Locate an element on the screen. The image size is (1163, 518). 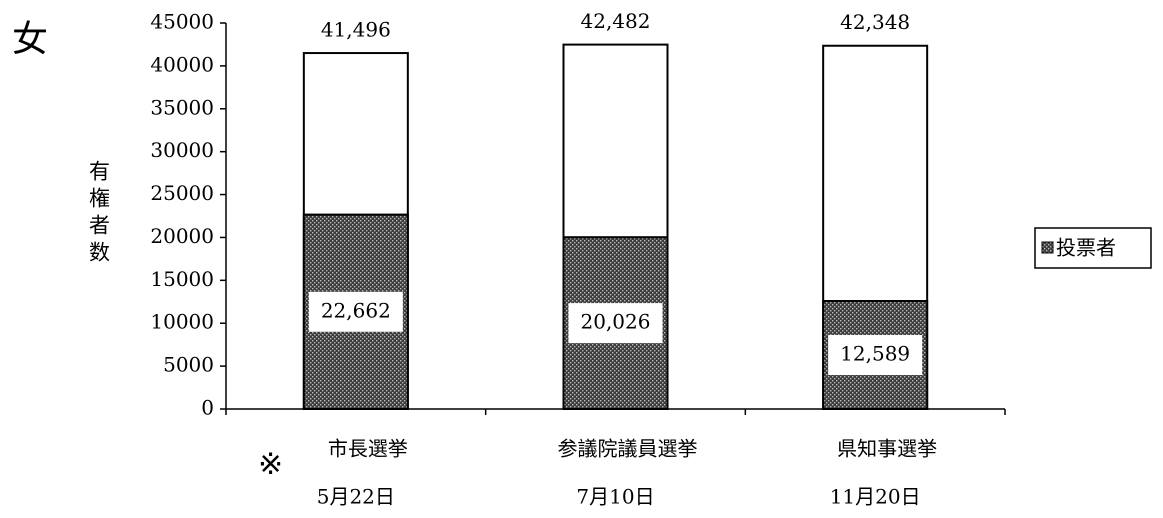
value-label: 20,026 is located at coordinates (616, 322).